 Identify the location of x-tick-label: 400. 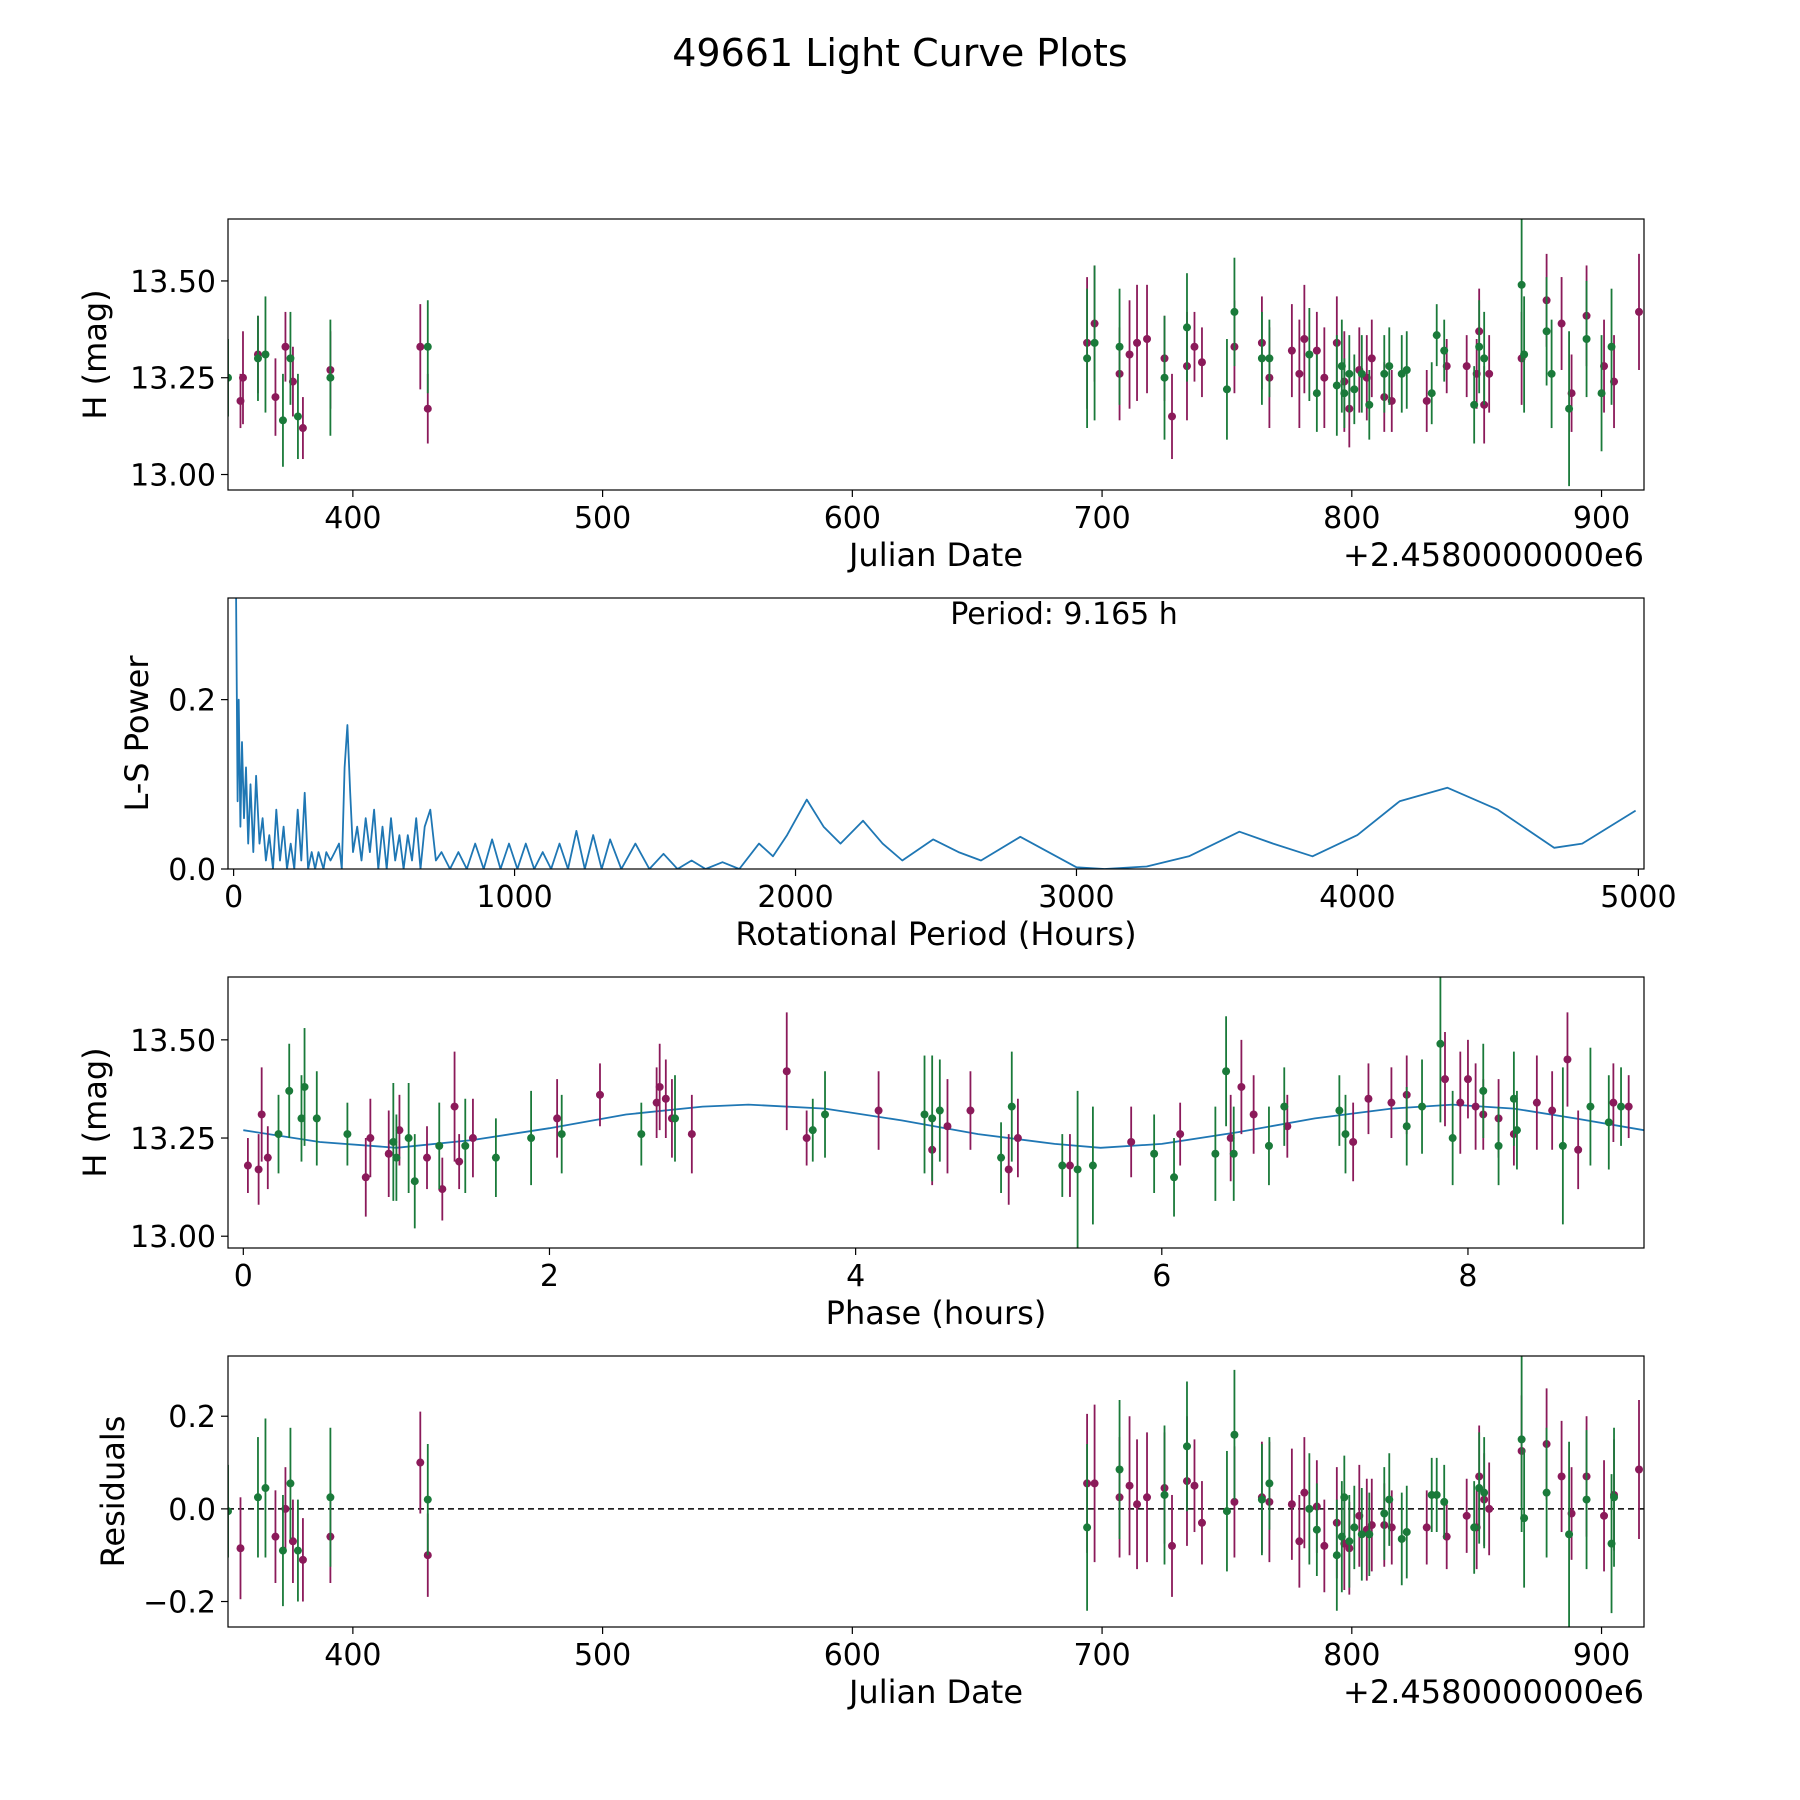
(352, 1655).